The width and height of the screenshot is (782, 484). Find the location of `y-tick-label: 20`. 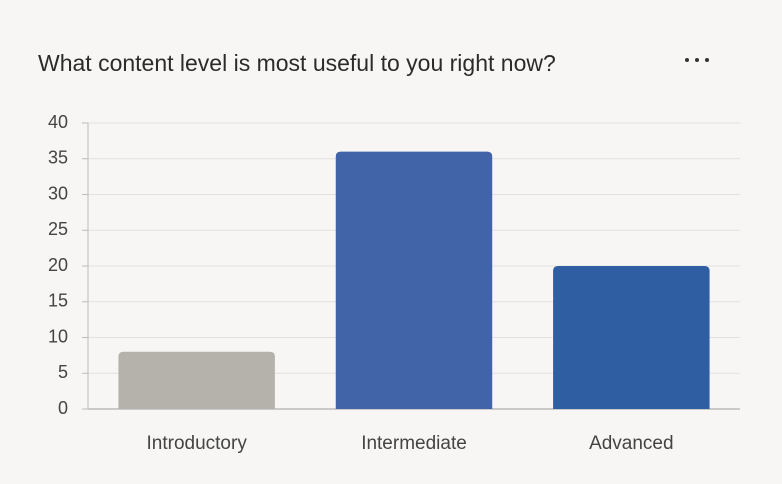

y-tick-label: 20 is located at coordinates (58, 265).